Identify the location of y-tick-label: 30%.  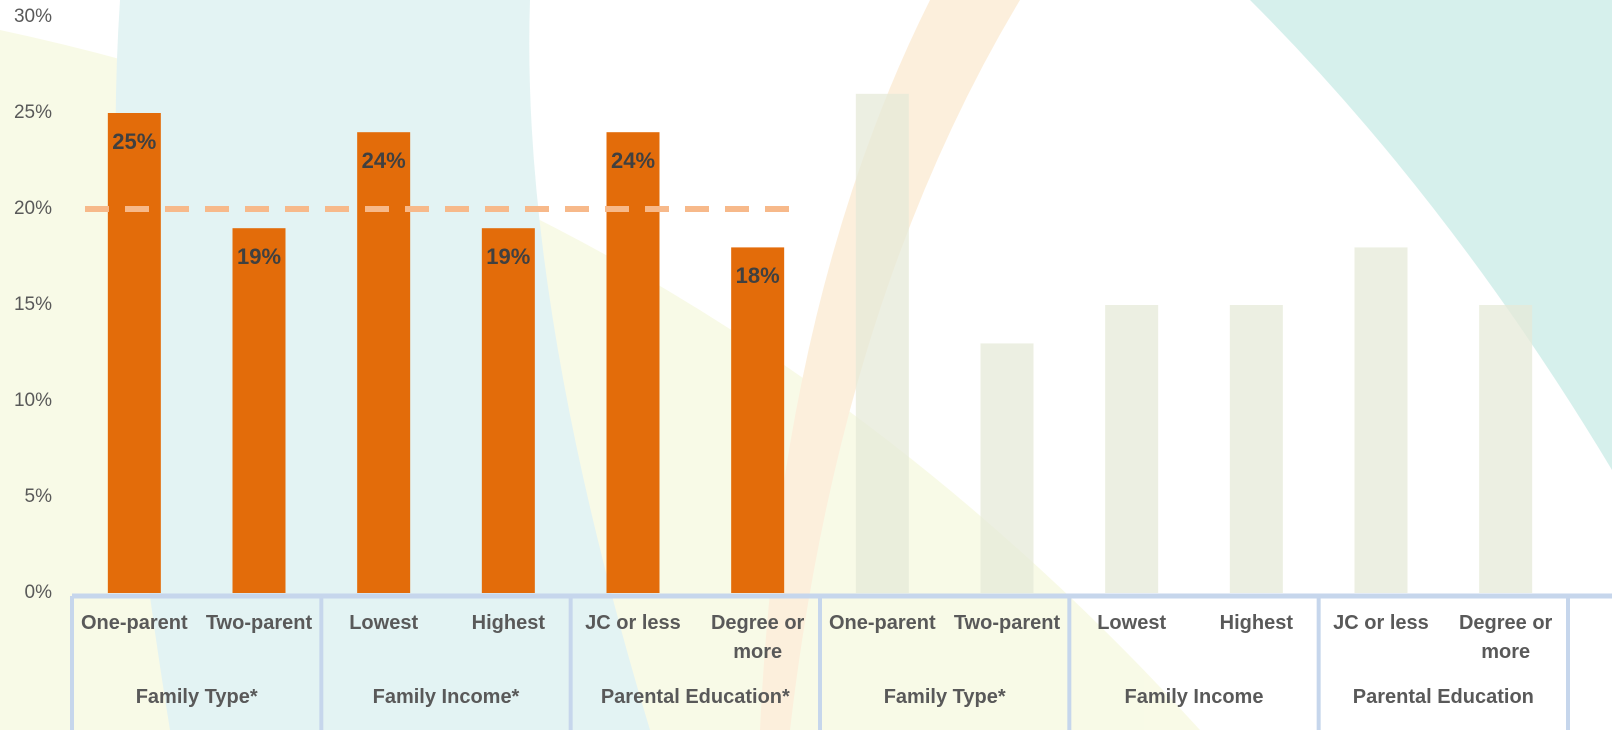
(33, 16).